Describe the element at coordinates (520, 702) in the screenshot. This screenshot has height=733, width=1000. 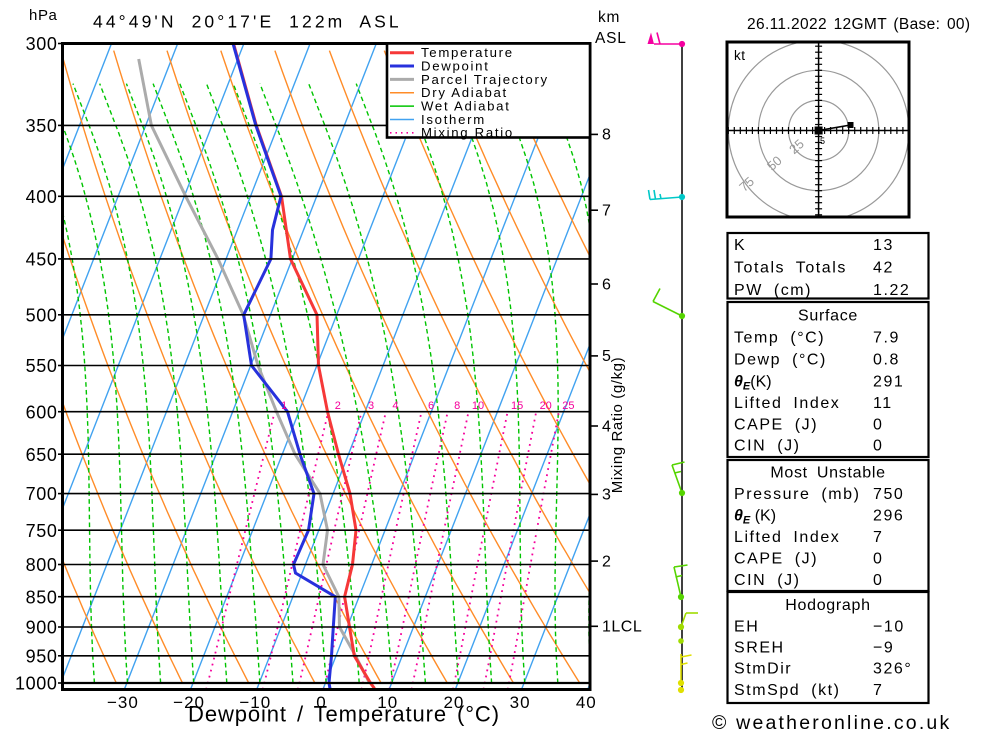
I see `svg-text: 30` at that location.